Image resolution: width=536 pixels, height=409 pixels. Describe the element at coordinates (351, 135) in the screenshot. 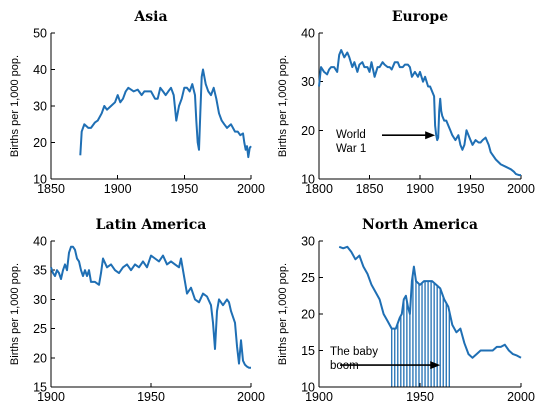

I see `annotation-text: World` at that location.